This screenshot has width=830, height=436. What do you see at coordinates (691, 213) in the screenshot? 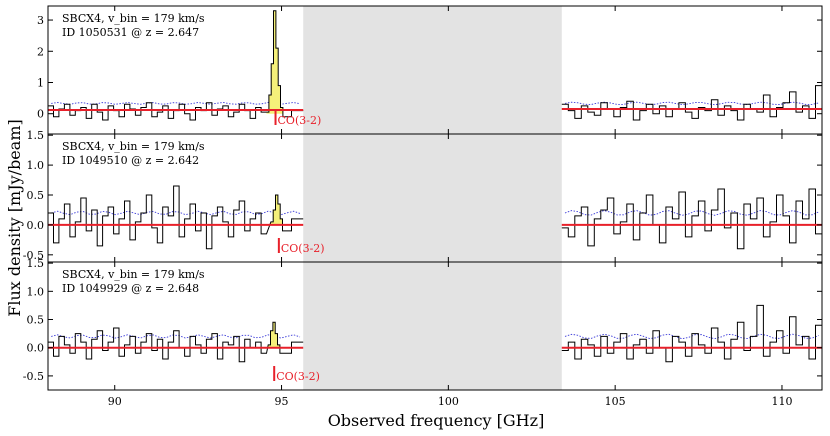
I see `noise-curve-right` at bounding box center [691, 213].